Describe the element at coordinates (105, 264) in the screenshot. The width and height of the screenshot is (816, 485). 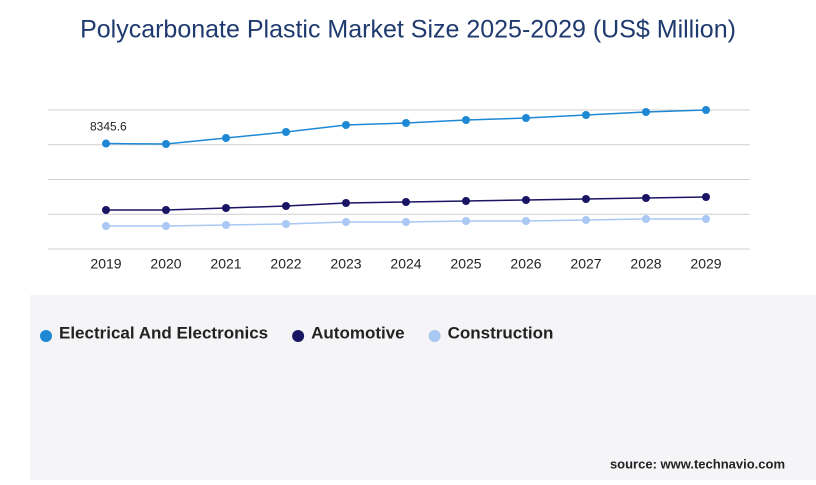
I see `x-tick-label: 2019` at that location.